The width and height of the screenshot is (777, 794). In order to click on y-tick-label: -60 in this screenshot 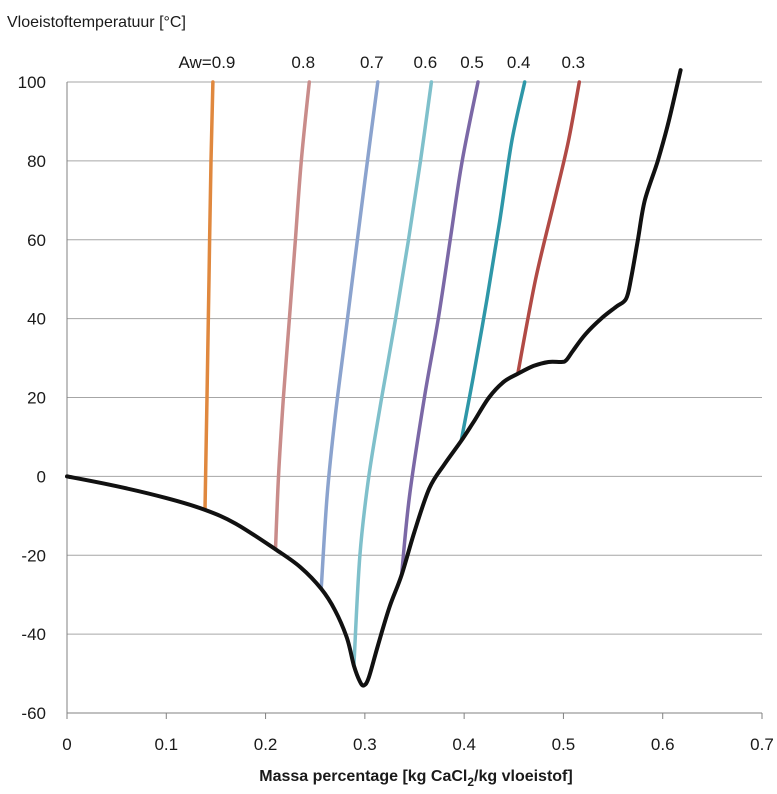, I will do `click(33, 713)`.